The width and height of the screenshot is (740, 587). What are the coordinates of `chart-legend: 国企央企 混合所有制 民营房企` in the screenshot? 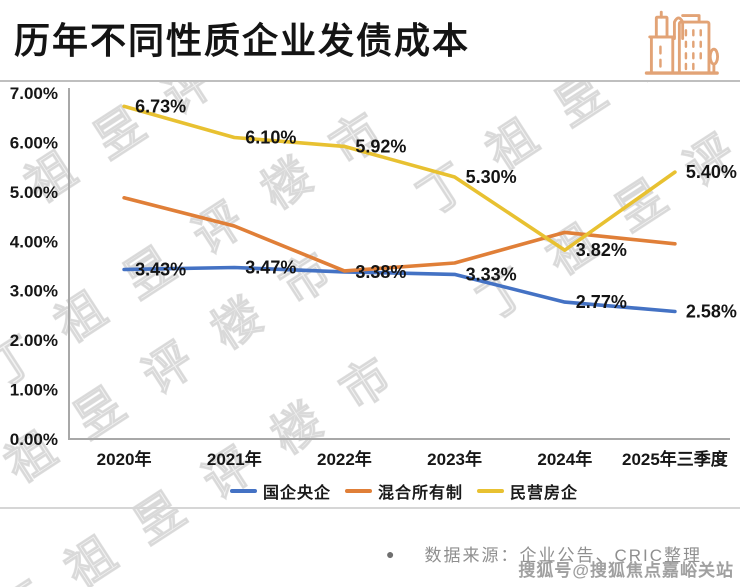 It's located at (370, 491).